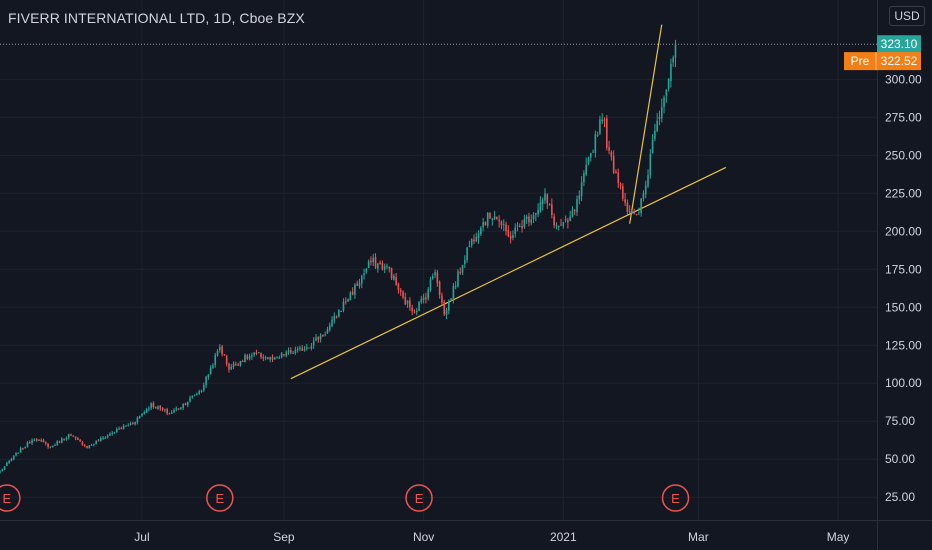 The width and height of the screenshot is (932, 550). I want to click on premarket-tag: Pre, so click(860, 61).